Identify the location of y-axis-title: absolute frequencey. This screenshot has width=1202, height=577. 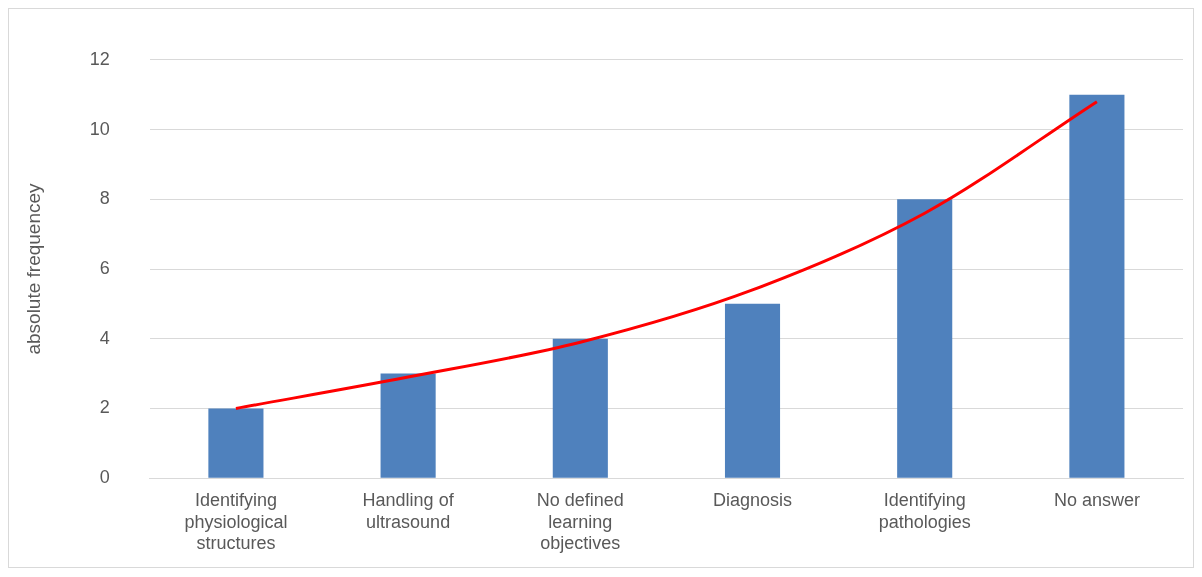
(33, 268).